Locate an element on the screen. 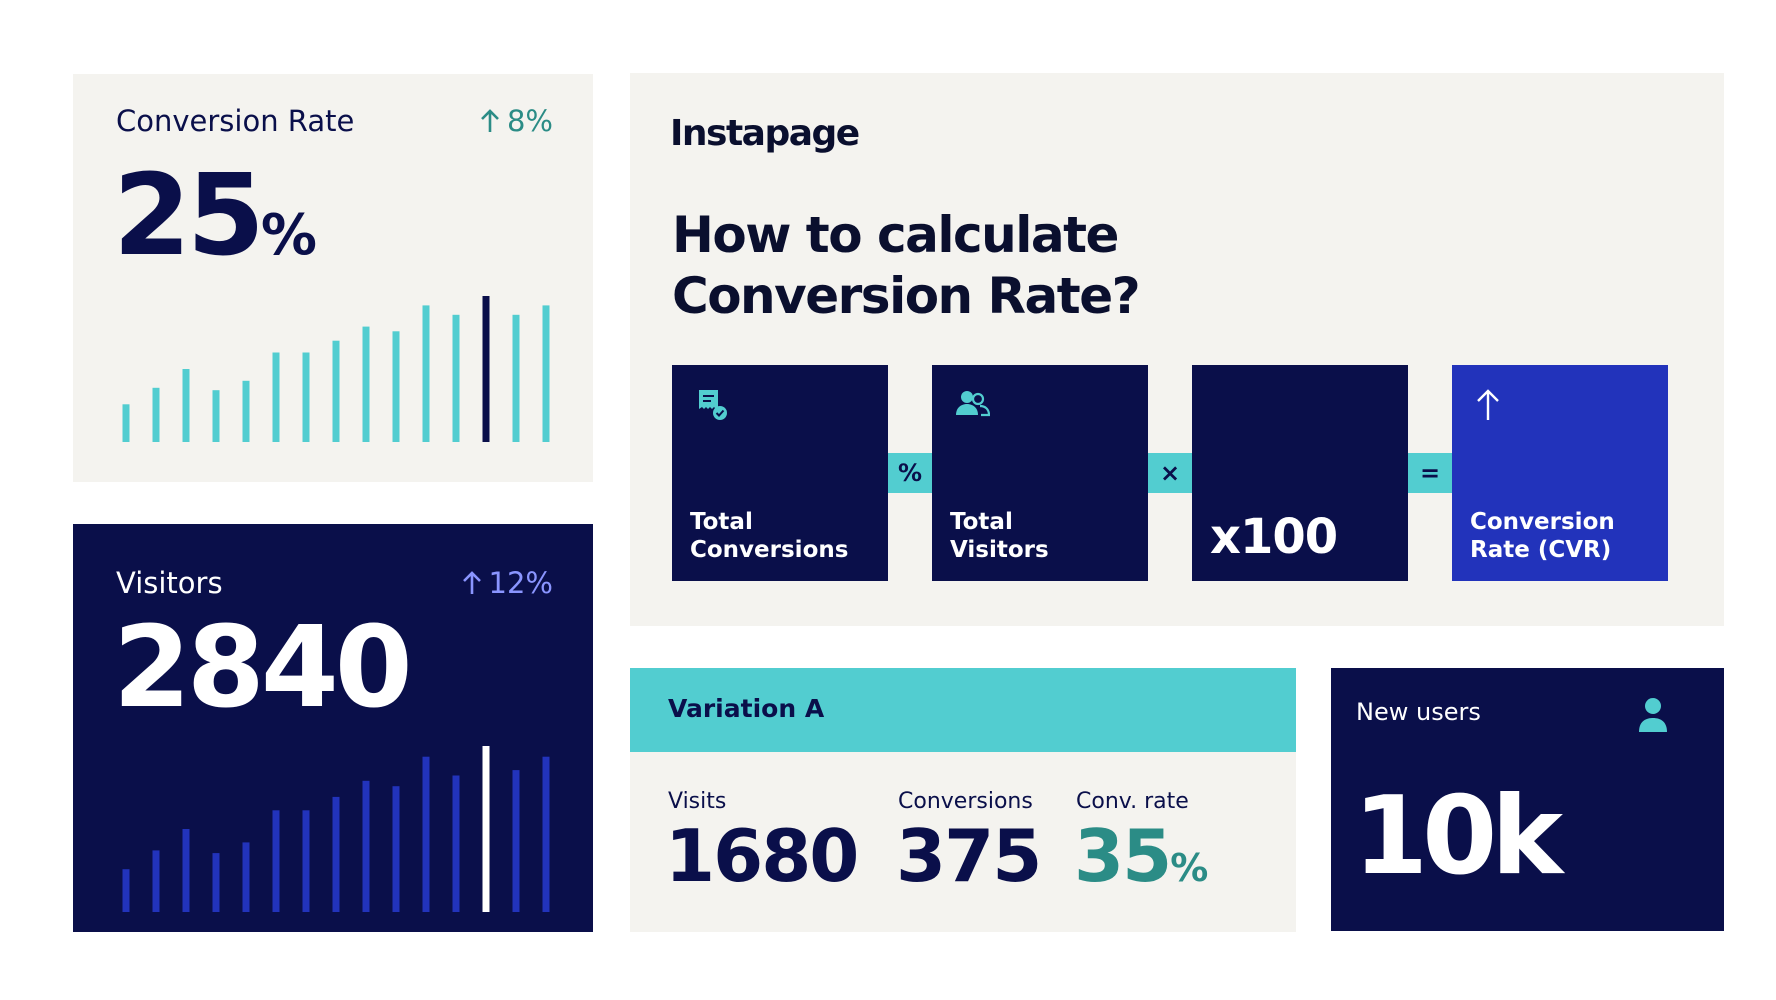  new-users-title: New users is located at coordinates (1418, 712).